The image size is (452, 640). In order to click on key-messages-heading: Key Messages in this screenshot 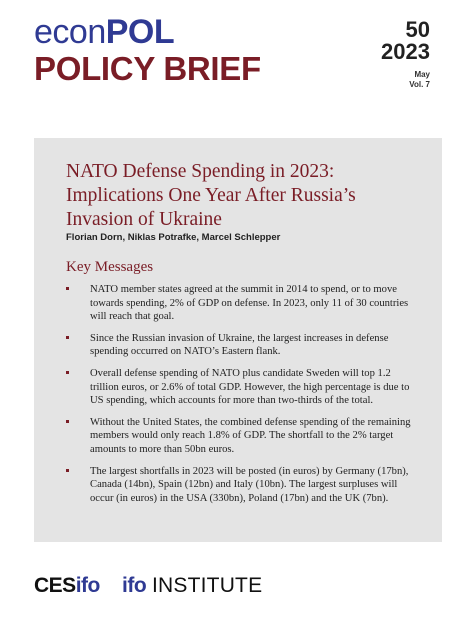, I will do `click(110, 267)`.